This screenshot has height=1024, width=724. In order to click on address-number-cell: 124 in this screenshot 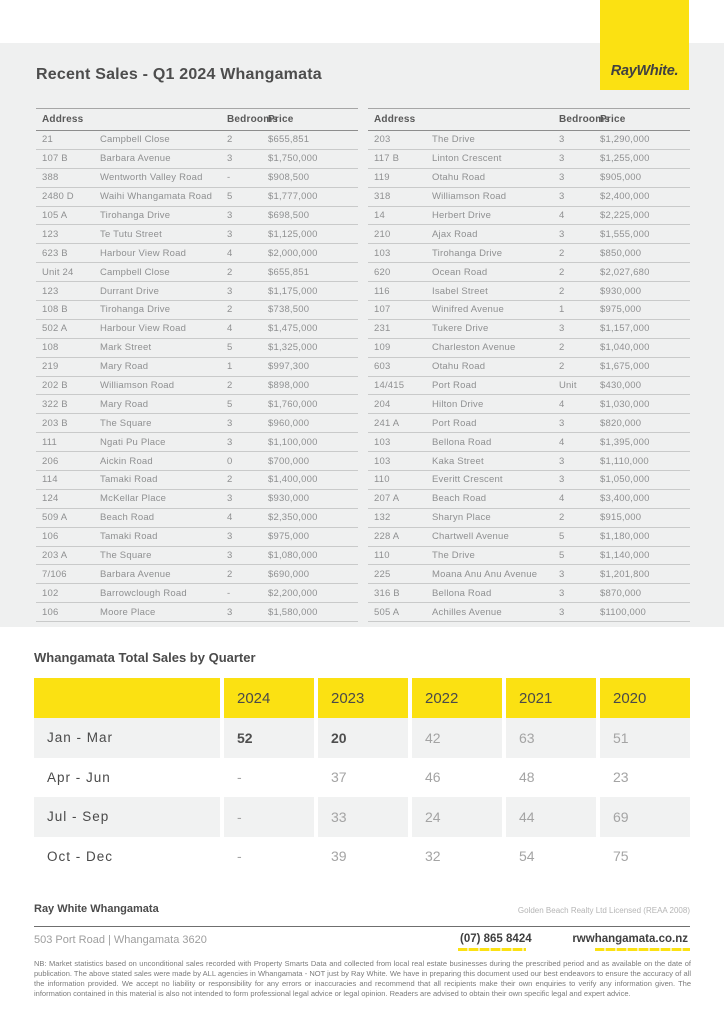, I will do `click(50, 499)`.